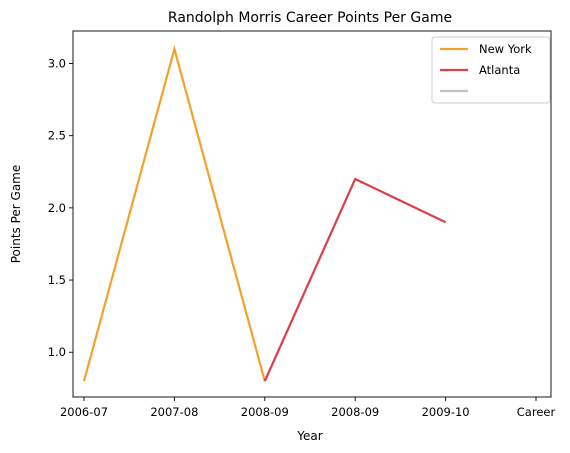  What do you see at coordinates (57, 63) in the screenshot?
I see `y-tick-label: 3.0` at bounding box center [57, 63].